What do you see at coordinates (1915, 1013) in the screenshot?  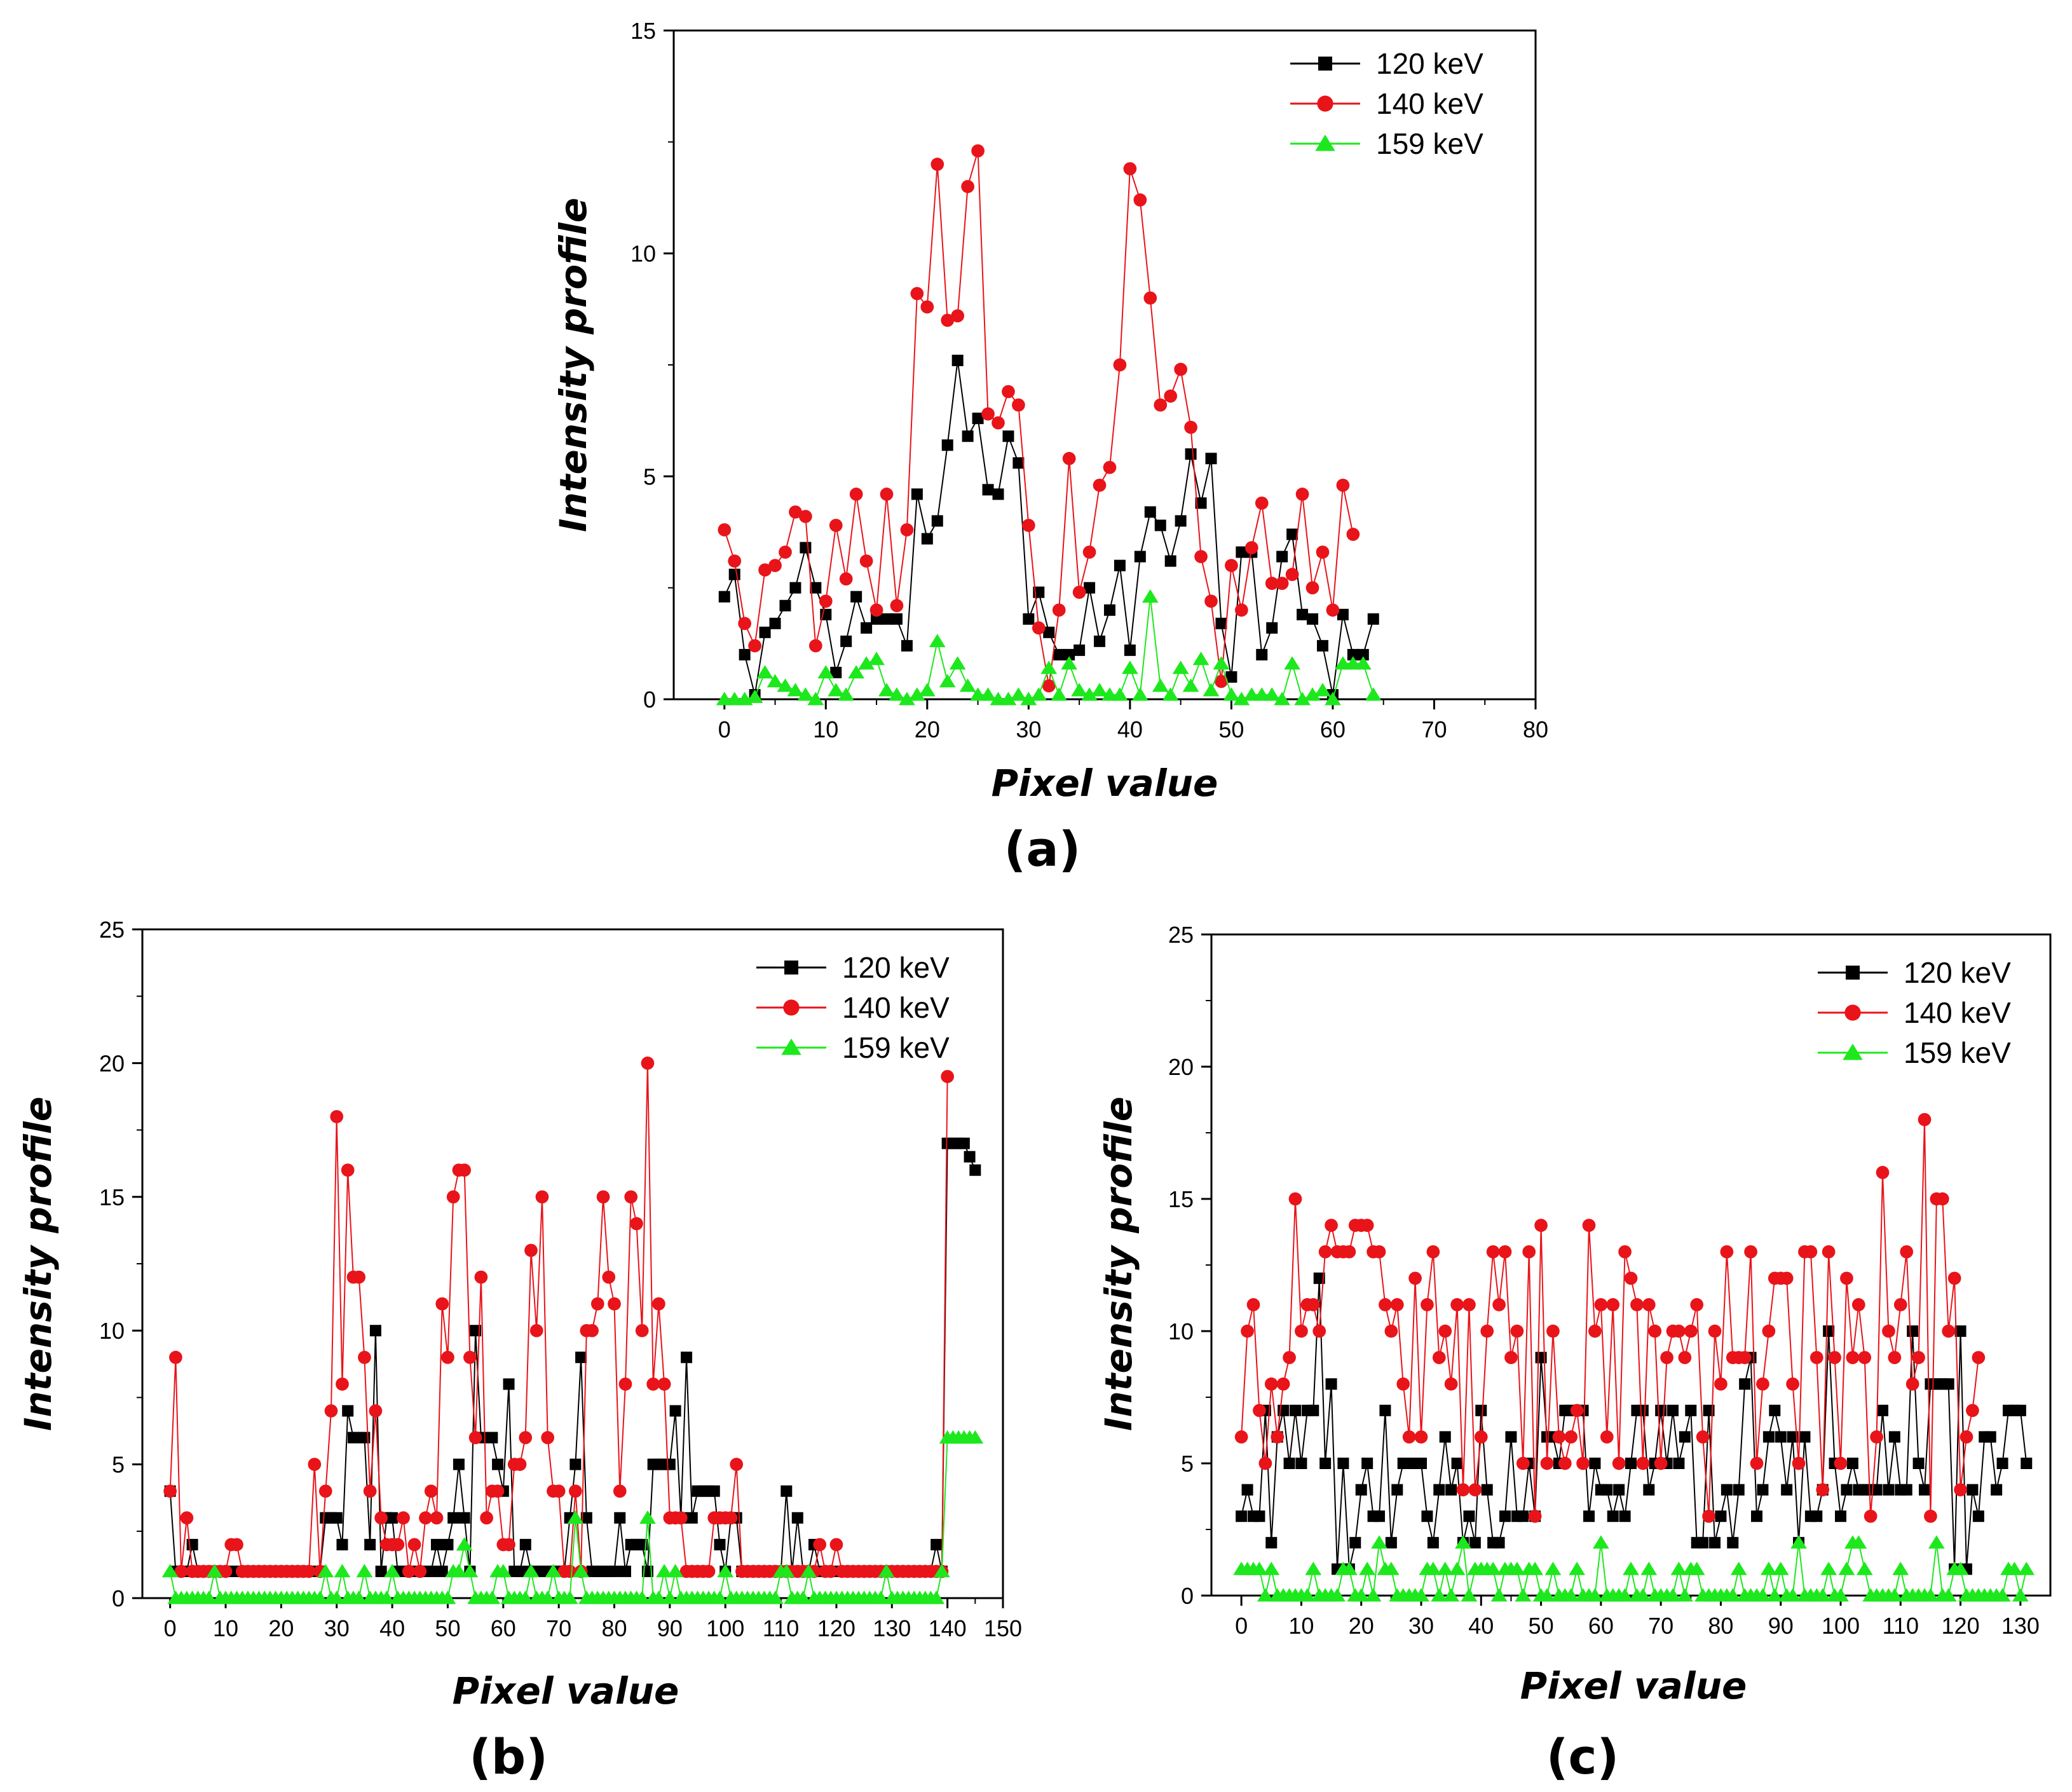 I see `legend-c: 120 keV 140 keV 159 keV` at bounding box center [1915, 1013].